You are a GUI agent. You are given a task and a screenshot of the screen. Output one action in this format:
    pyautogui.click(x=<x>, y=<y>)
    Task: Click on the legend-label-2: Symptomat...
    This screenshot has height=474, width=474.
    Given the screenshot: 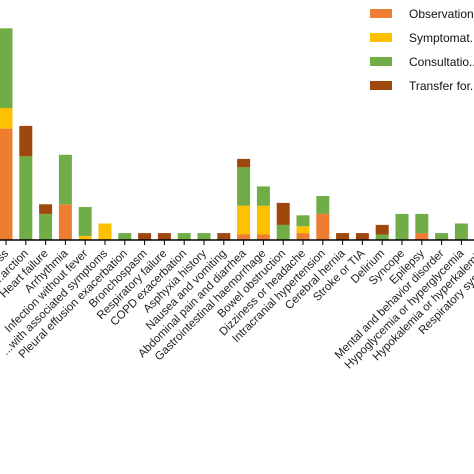 What is the action you would take?
    pyautogui.click(x=441, y=38)
    